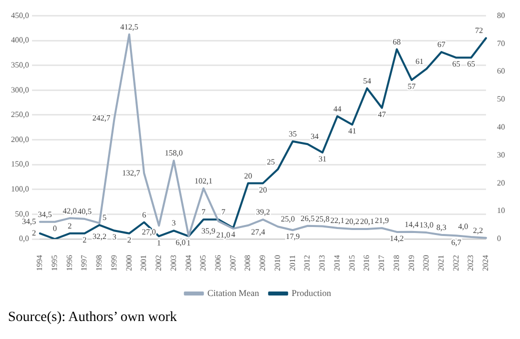 This screenshot has height=339, width=520. Describe the element at coordinates (20, 40) in the screenshot. I see `y-tick-label: 400,0` at that location.